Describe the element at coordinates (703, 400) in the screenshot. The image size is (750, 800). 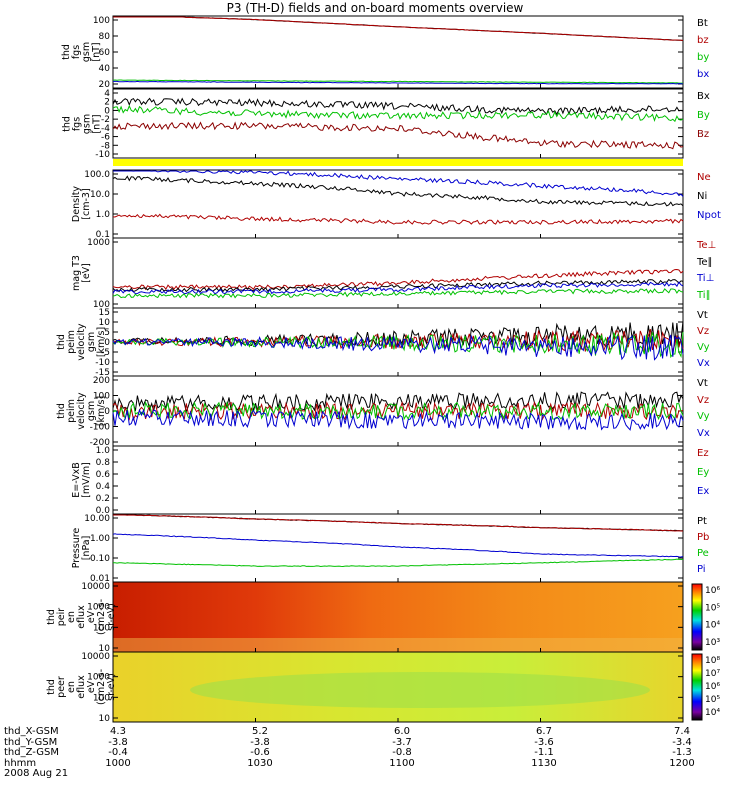
I see `legend-entry: Vz` at that location.